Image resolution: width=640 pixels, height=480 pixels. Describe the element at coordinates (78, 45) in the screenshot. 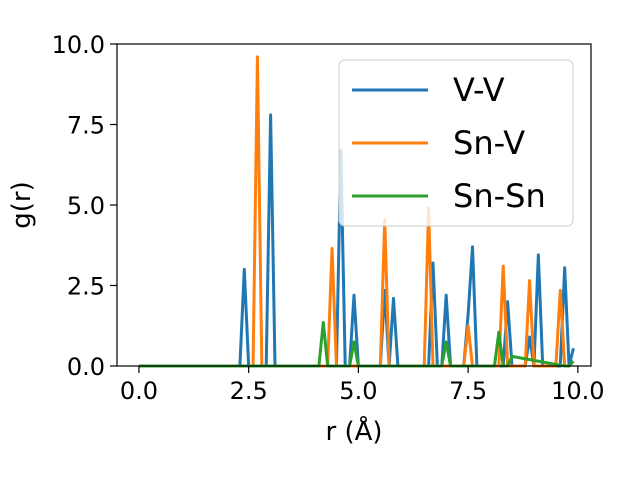

I see `y-tick-label: 10.0` at that location.